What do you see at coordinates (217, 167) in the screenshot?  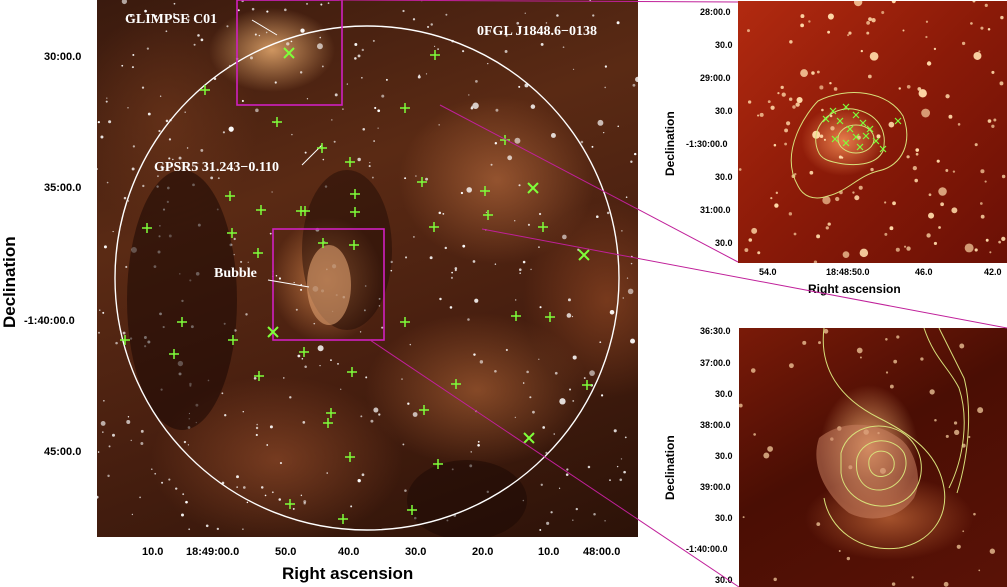 I see `annotation-gpsr: GPSR5 31.243−0.110` at bounding box center [217, 167].